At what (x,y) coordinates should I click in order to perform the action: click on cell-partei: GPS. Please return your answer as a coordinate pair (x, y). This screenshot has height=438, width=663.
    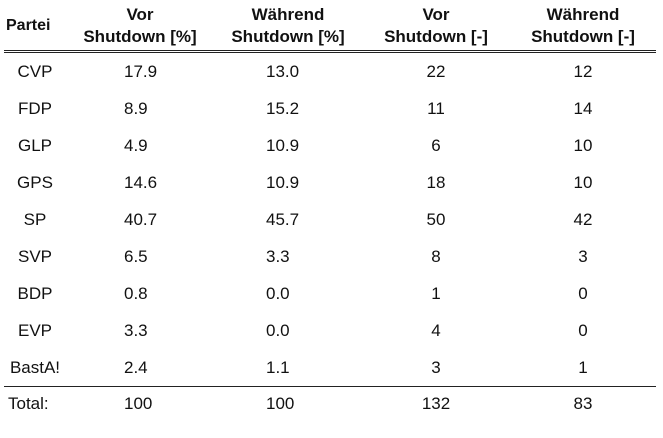
    Looking at the image, I should click on (35, 182).